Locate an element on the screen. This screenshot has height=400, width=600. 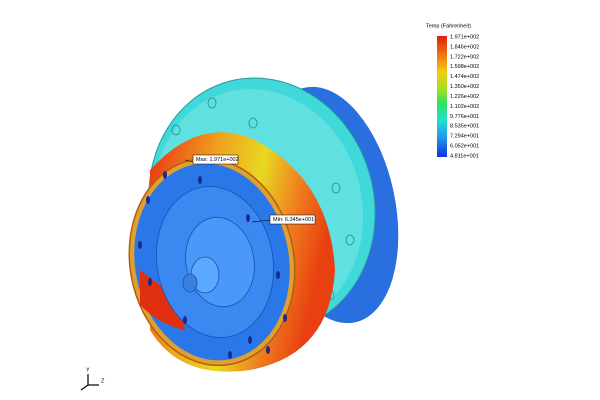
shaft-end is located at coordinates (190, 283).